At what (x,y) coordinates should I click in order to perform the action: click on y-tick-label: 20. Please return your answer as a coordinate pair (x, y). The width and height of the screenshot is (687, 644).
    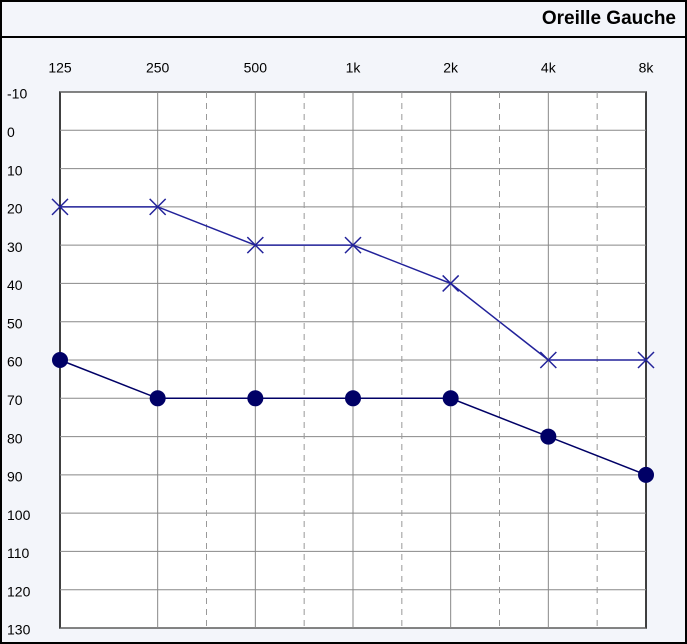
    Looking at the image, I should click on (15, 209).